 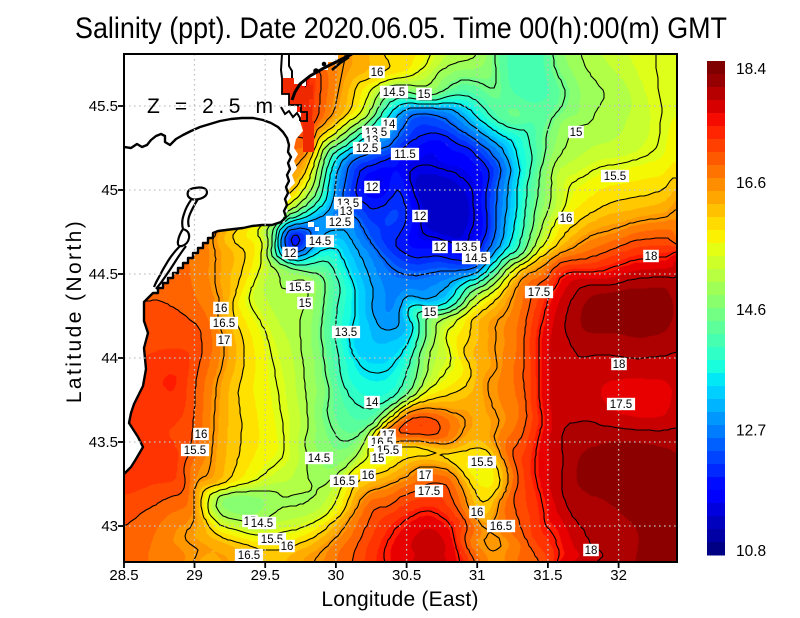 What do you see at coordinates (477, 575) in the screenshot?
I see `svg-text: 31` at bounding box center [477, 575].